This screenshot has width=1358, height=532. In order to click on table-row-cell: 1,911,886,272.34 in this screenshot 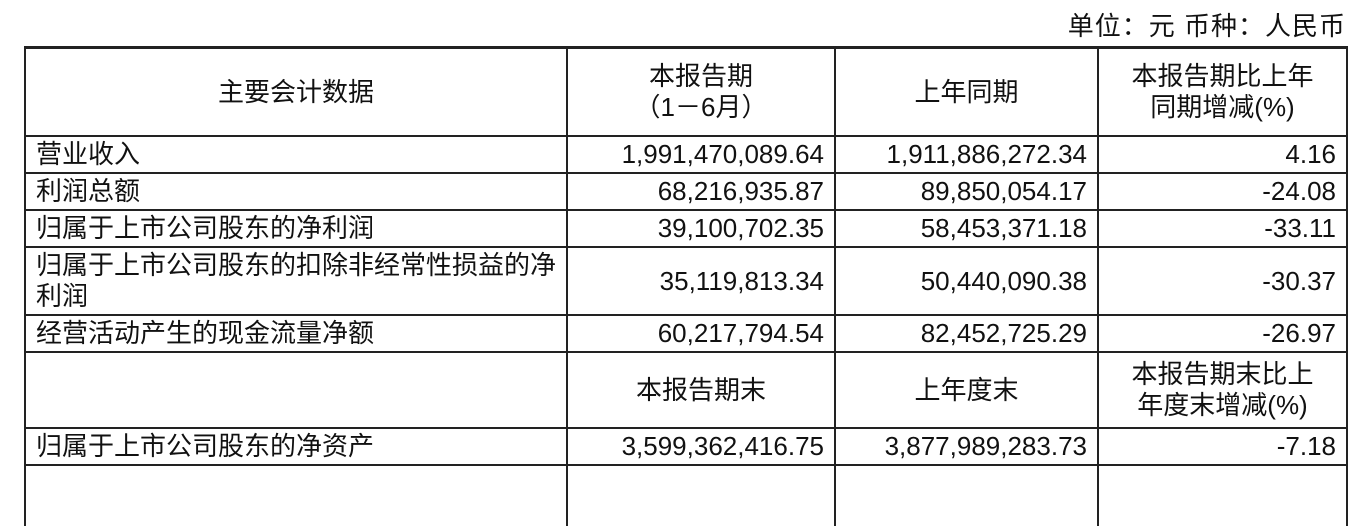, I will do `click(966, 154)`.